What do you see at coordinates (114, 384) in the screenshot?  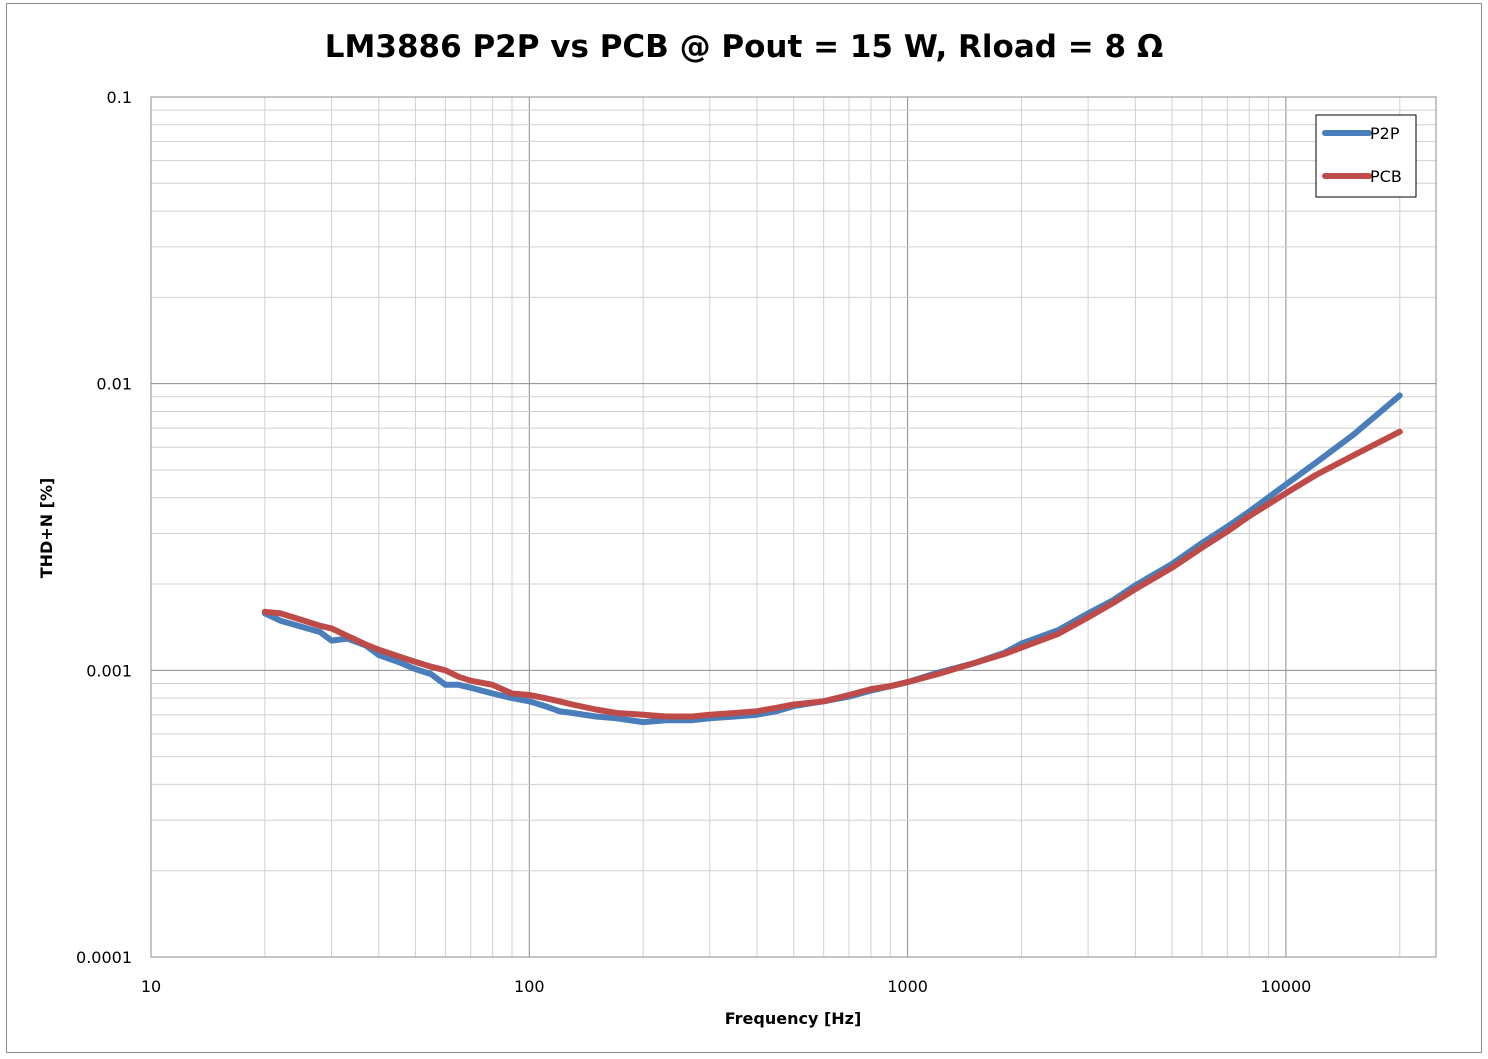 I see `y-tick-label: 0.01` at bounding box center [114, 384].